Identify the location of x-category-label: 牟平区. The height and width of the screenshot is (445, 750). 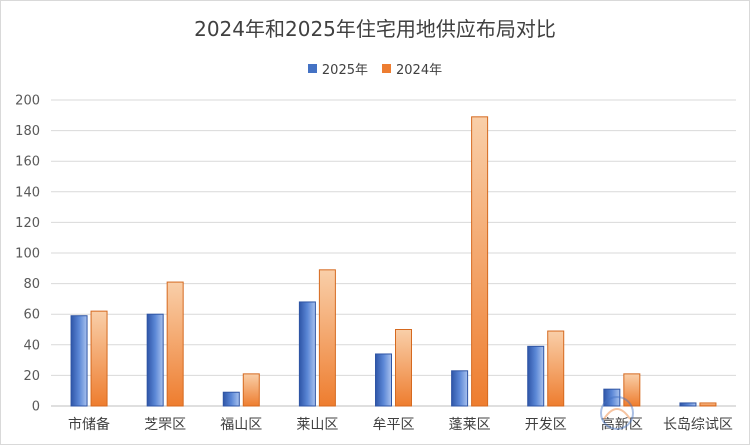
(394, 425).